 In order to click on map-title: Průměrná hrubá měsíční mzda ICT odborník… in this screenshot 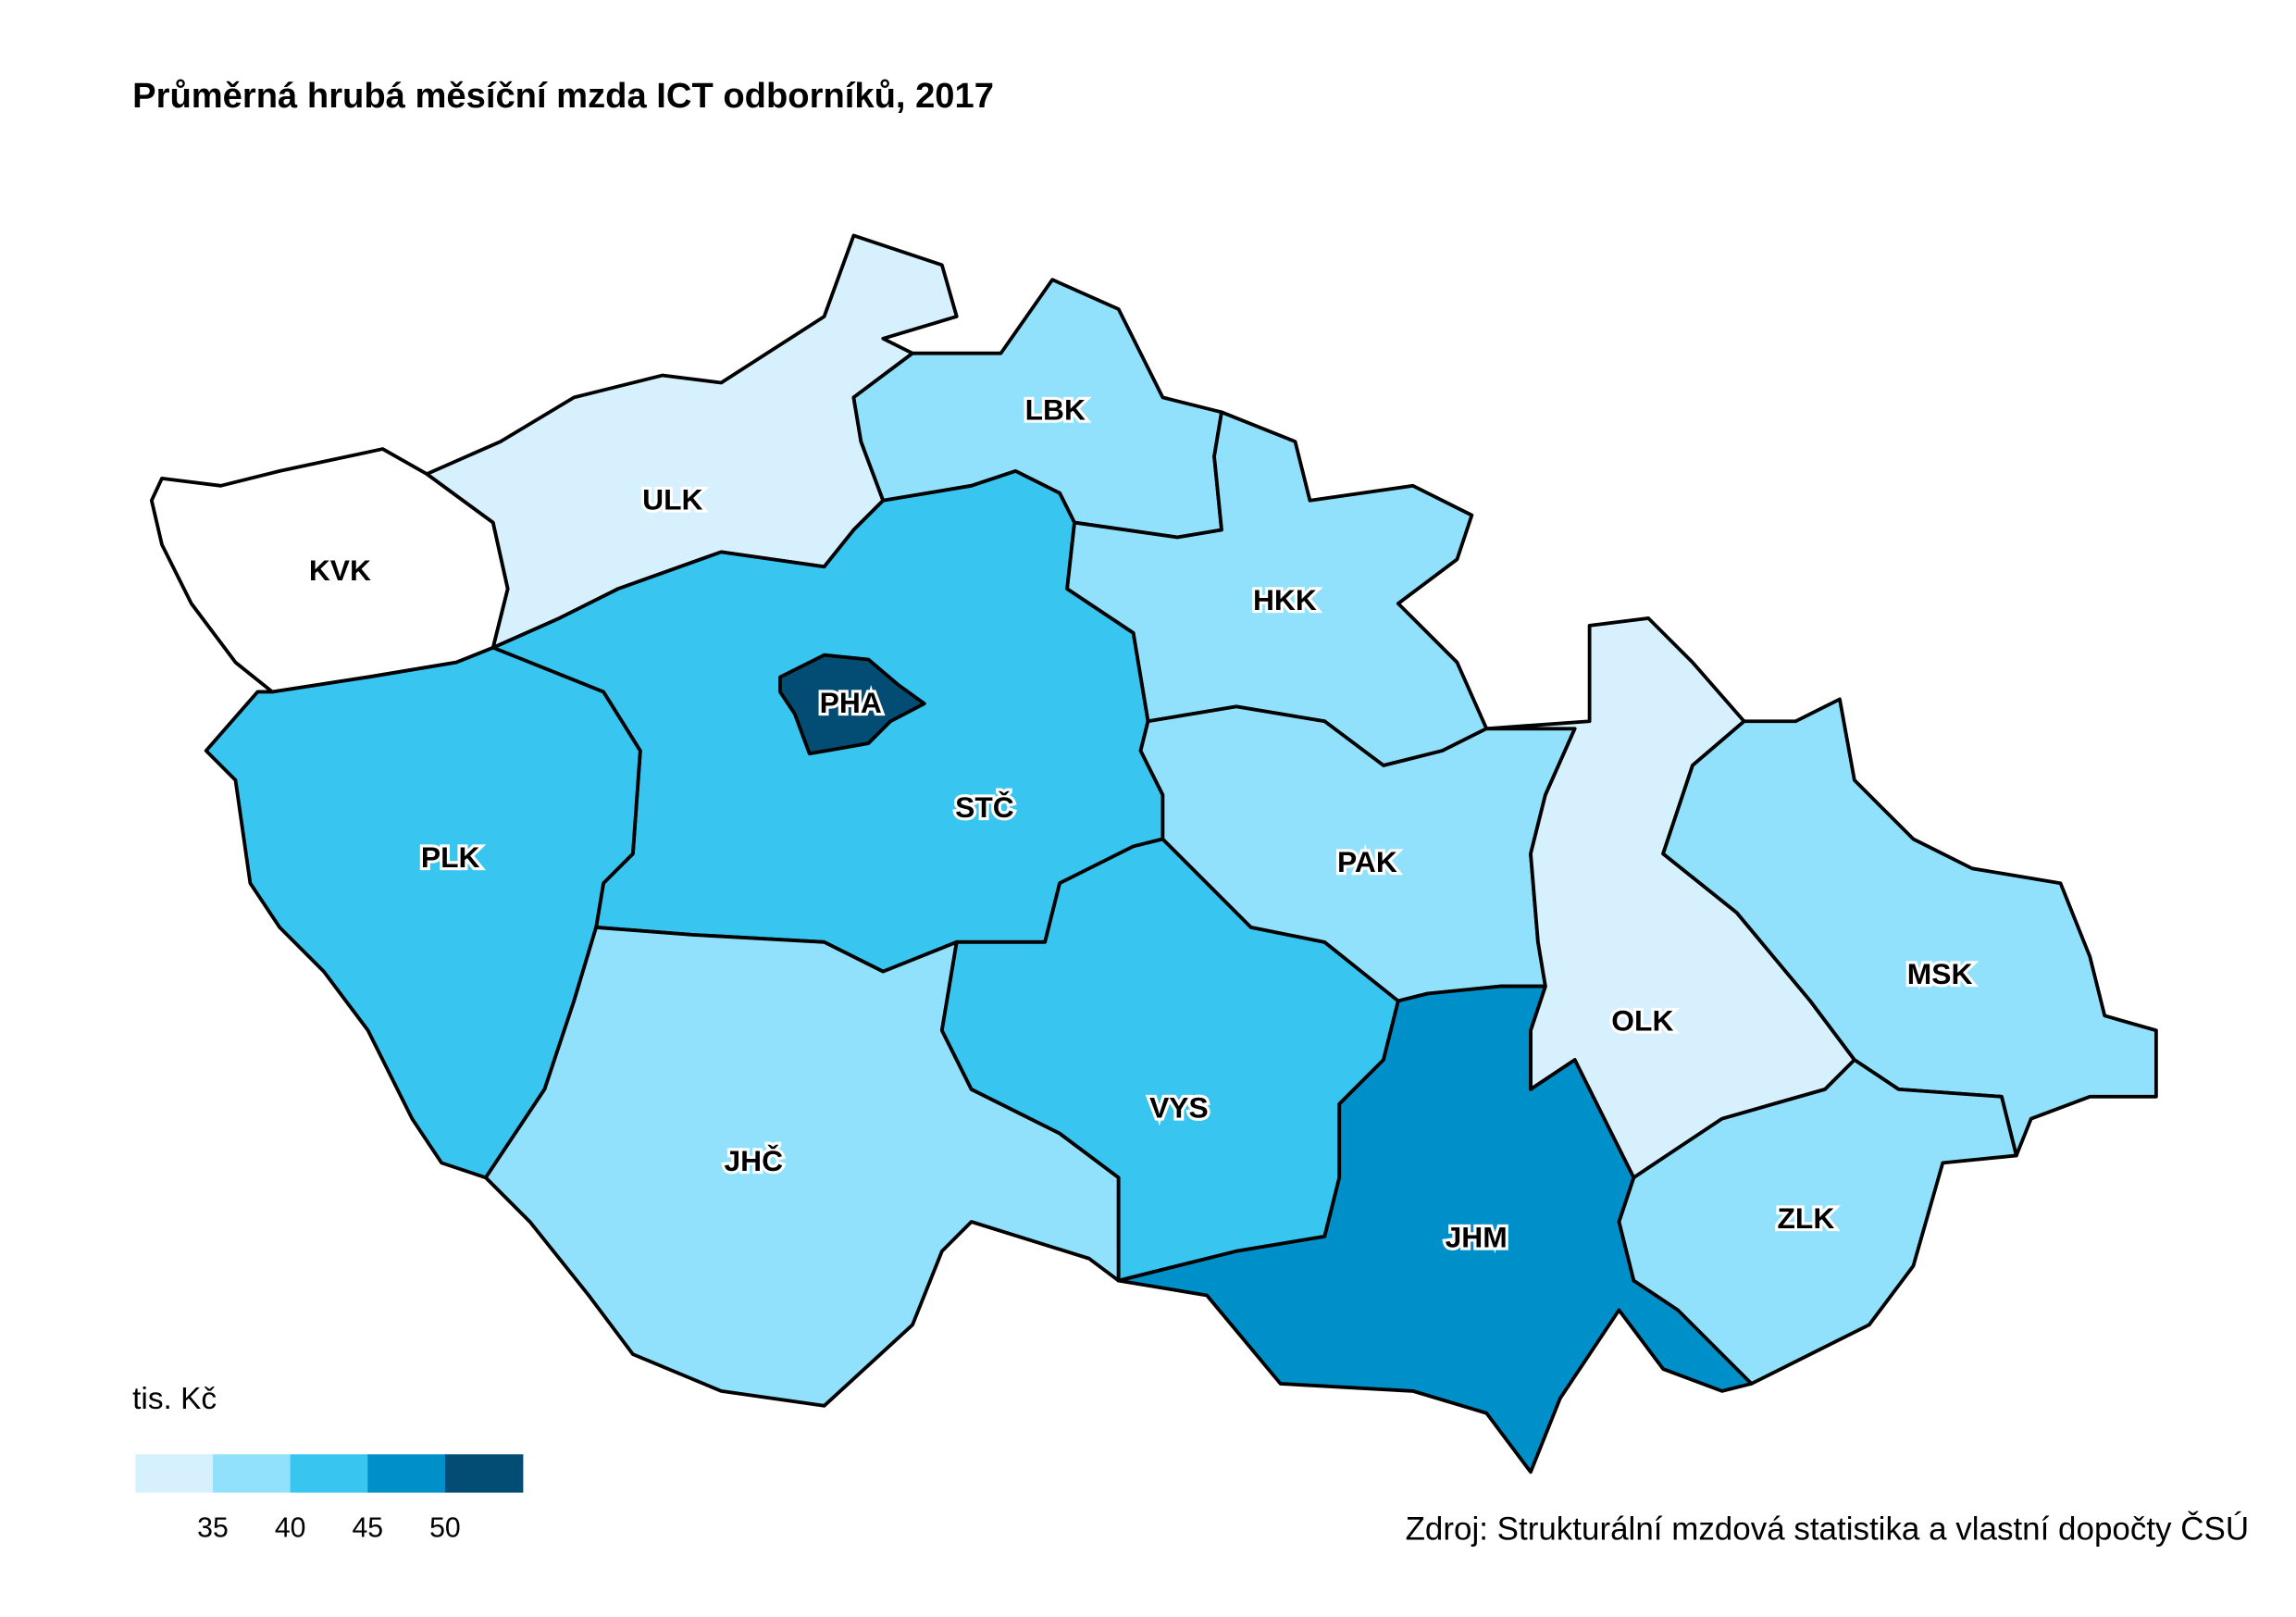, I will do `click(563, 96)`.